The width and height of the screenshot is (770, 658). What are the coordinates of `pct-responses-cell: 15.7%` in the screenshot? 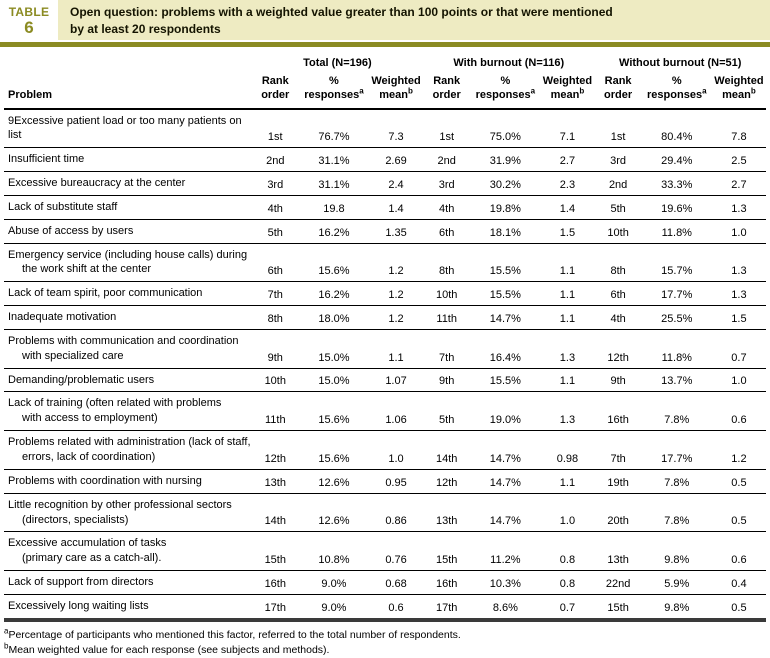 It's located at (676, 263).